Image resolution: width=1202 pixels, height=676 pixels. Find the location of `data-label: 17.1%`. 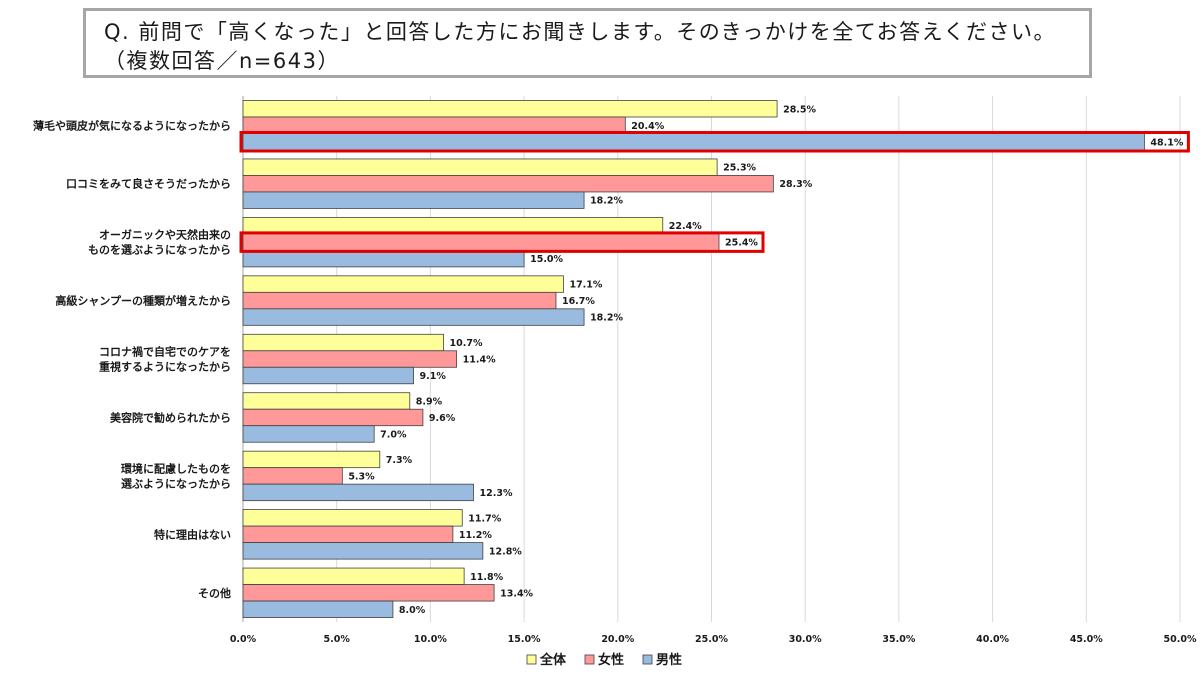

data-label: 17.1% is located at coordinates (585, 285).